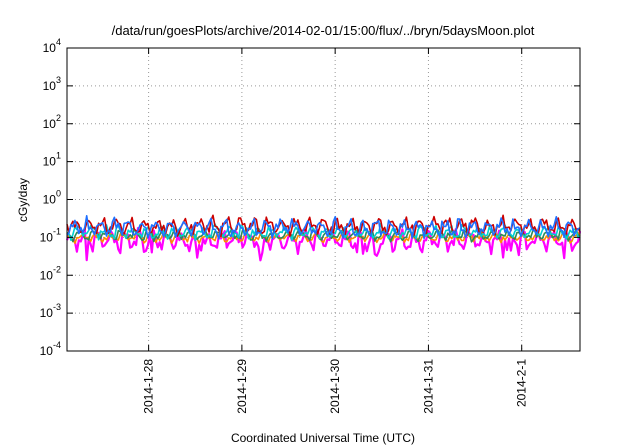 This screenshot has height=448, width=640. I want to click on y-tick-label: 10⁴, so click(52, 46).